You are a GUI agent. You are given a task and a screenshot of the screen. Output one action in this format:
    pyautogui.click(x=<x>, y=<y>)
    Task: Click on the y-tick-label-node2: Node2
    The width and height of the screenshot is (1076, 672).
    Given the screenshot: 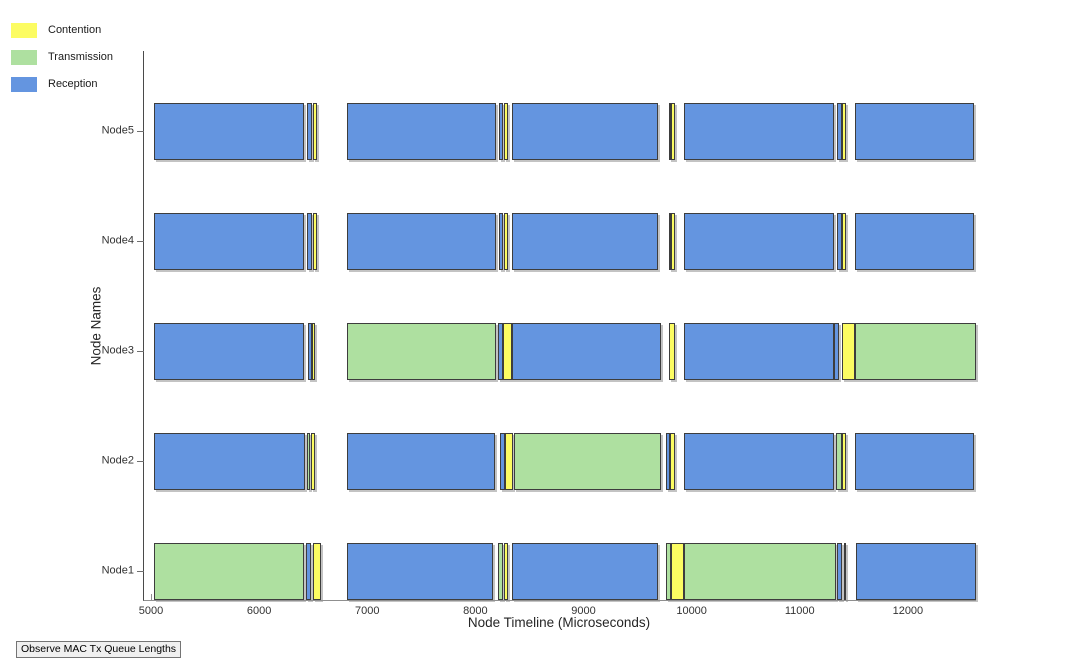 What is the action you would take?
    pyautogui.click(x=117, y=460)
    